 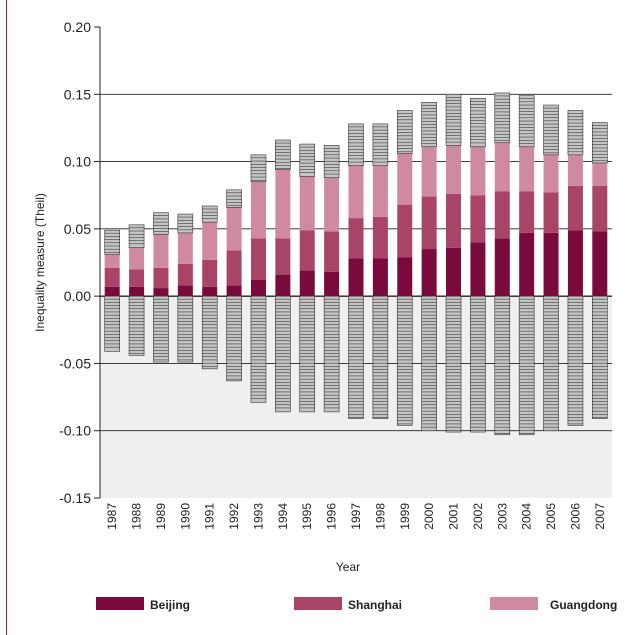 I want to click on x-tick-label: 1989, so click(x=161, y=516).